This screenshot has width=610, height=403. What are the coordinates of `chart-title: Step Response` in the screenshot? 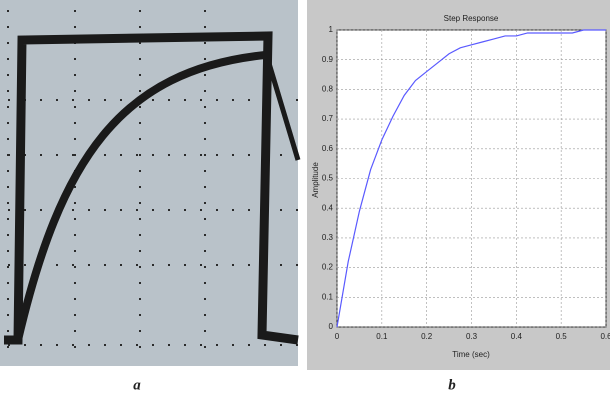 It's located at (471, 18).